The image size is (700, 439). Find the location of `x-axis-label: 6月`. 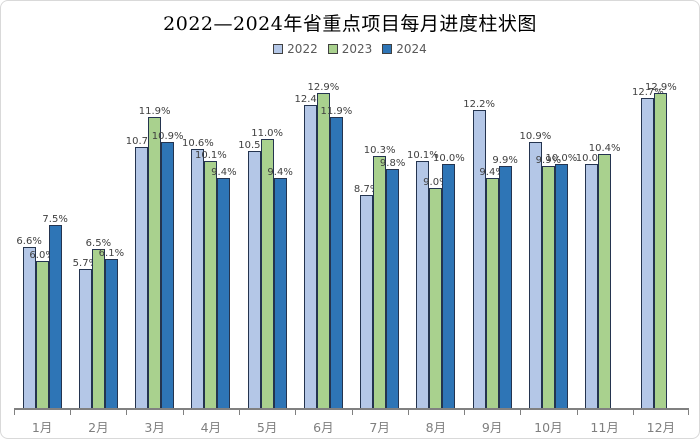

x-axis-label: 6月 is located at coordinates (323, 427).